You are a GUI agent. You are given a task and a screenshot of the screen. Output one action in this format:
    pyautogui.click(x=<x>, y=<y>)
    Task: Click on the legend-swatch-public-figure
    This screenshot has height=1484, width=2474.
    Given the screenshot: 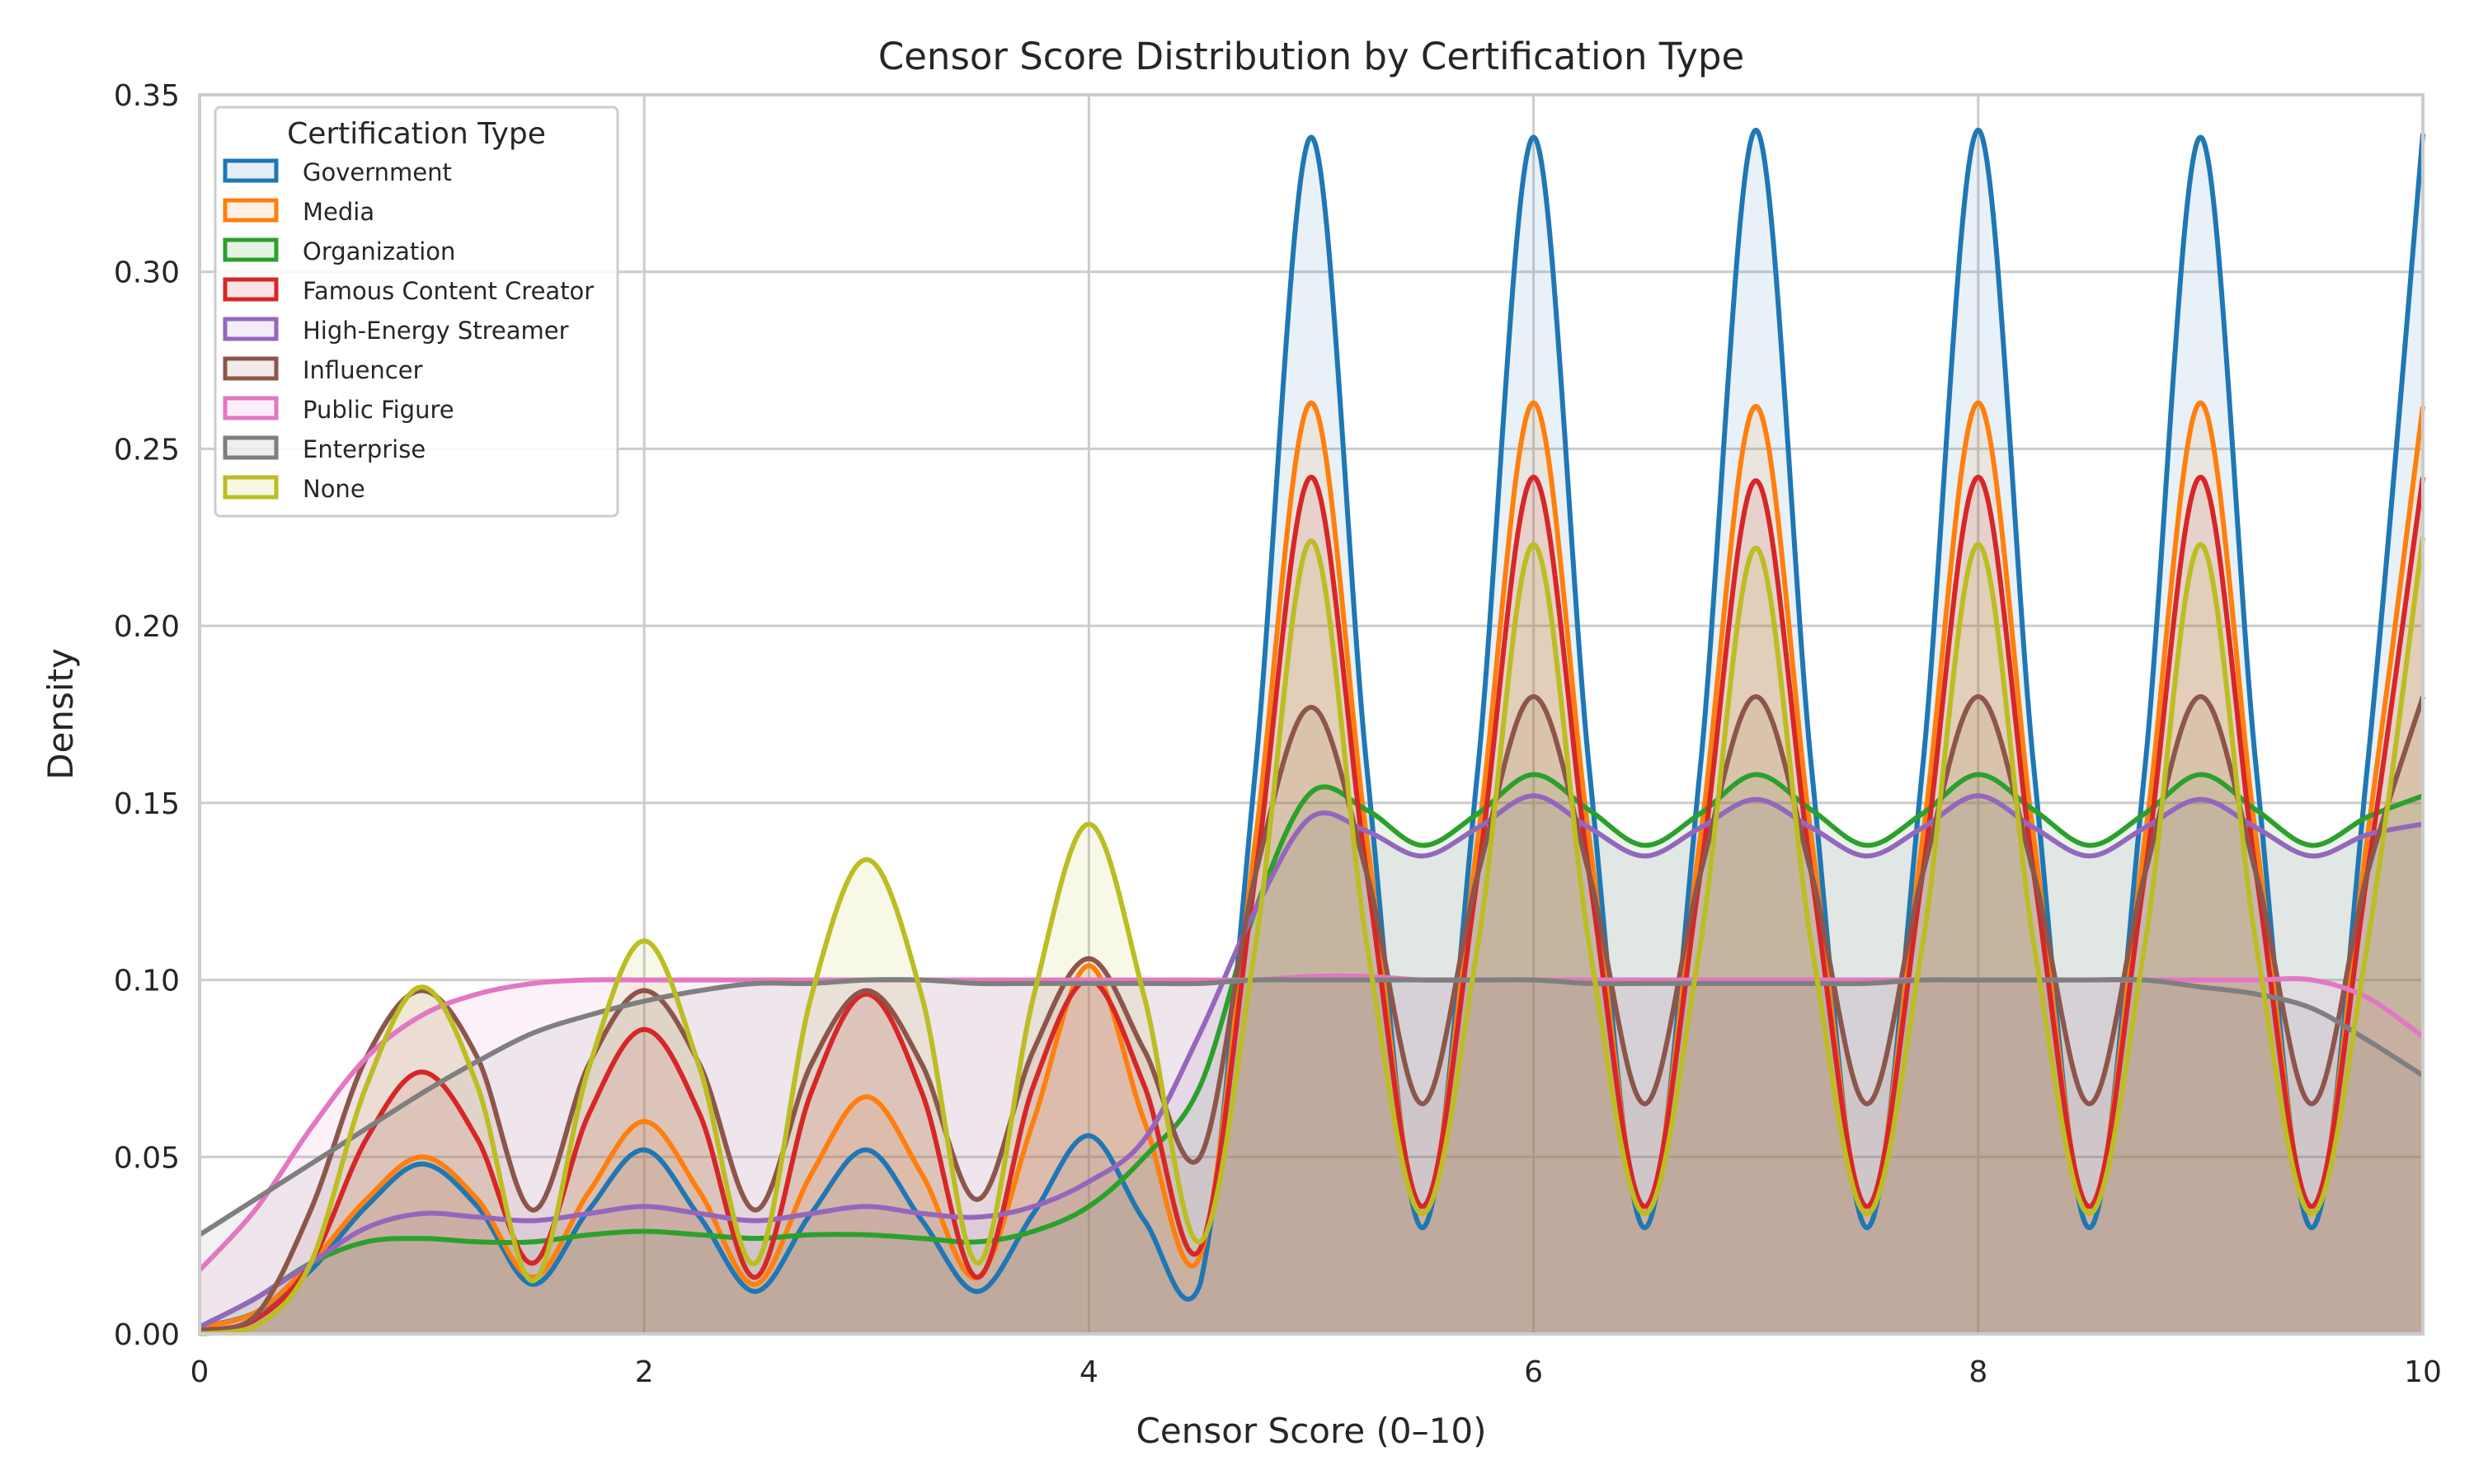 What is the action you would take?
    pyautogui.click(x=251, y=408)
    